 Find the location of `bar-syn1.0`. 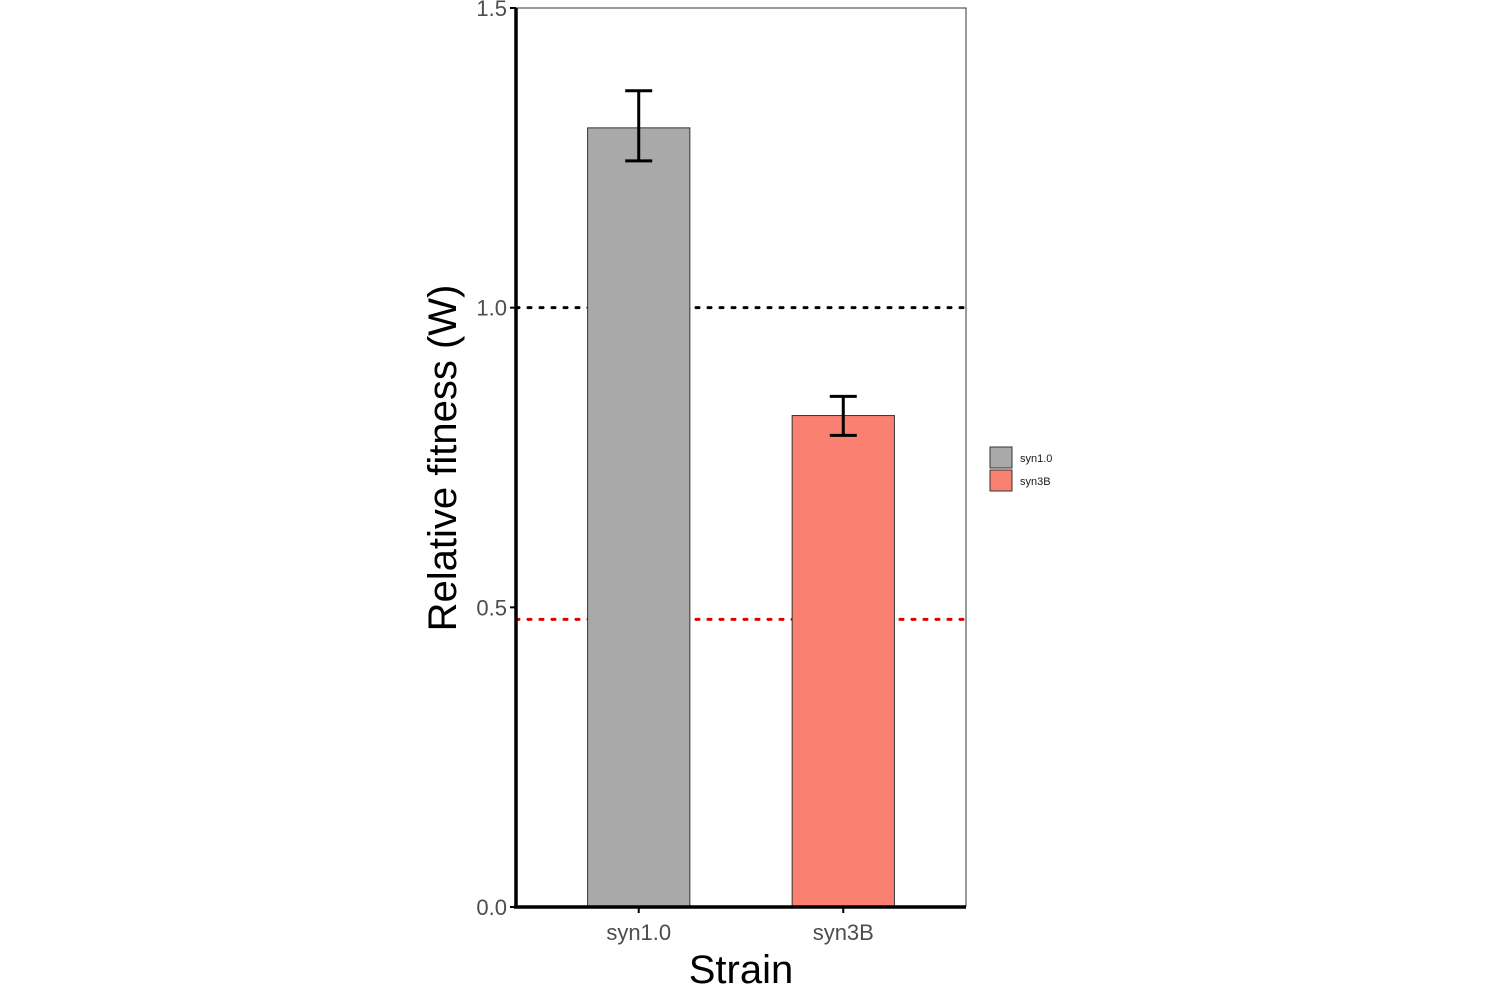

bar-syn1.0 is located at coordinates (639, 517).